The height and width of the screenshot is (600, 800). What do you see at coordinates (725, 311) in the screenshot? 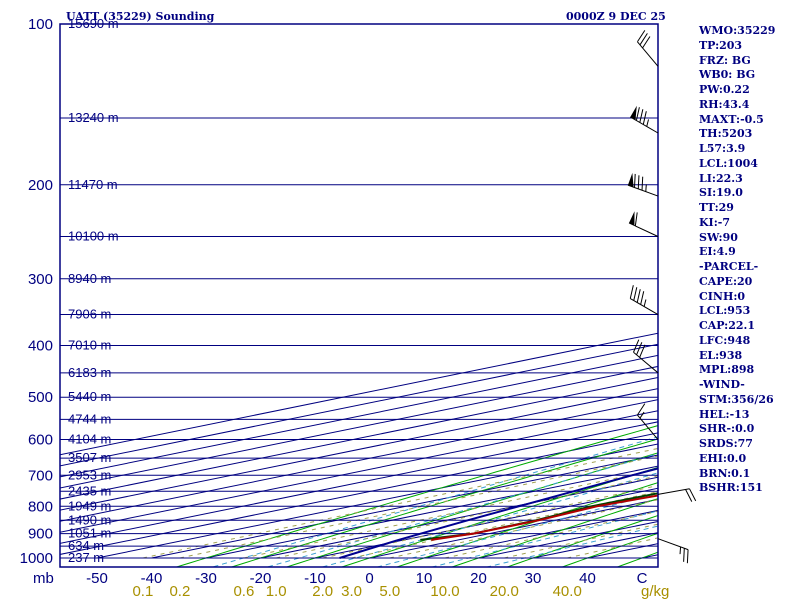
I see `index-row: LCL:953` at bounding box center [725, 311].